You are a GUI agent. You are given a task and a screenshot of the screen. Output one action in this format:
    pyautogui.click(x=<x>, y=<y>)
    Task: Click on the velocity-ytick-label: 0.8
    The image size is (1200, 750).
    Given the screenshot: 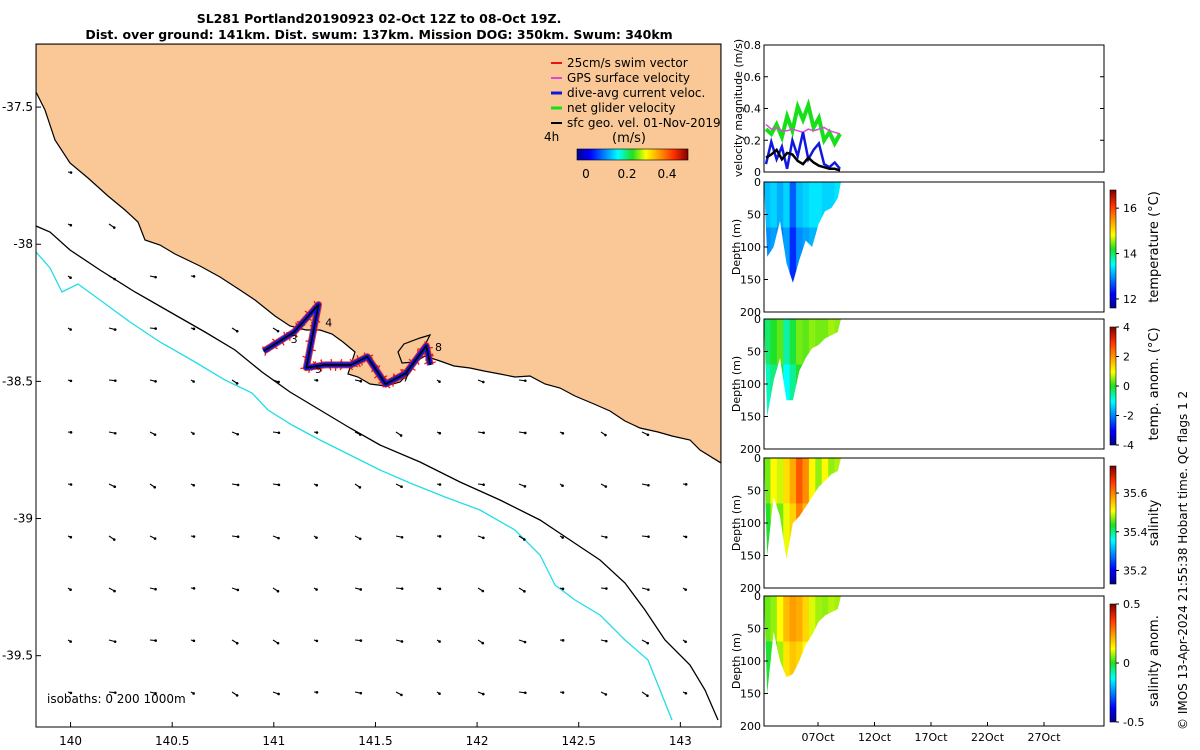 What is the action you would take?
    pyautogui.click(x=753, y=45)
    